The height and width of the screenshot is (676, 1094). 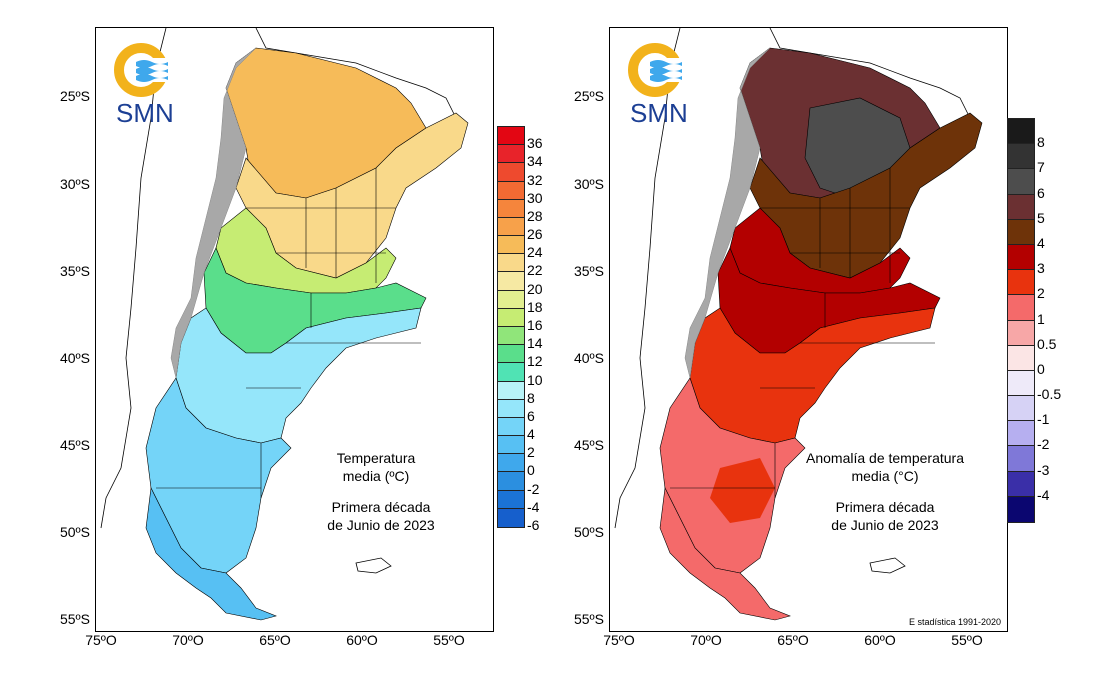 I want to click on legend-label: 24, so click(x=535, y=252).